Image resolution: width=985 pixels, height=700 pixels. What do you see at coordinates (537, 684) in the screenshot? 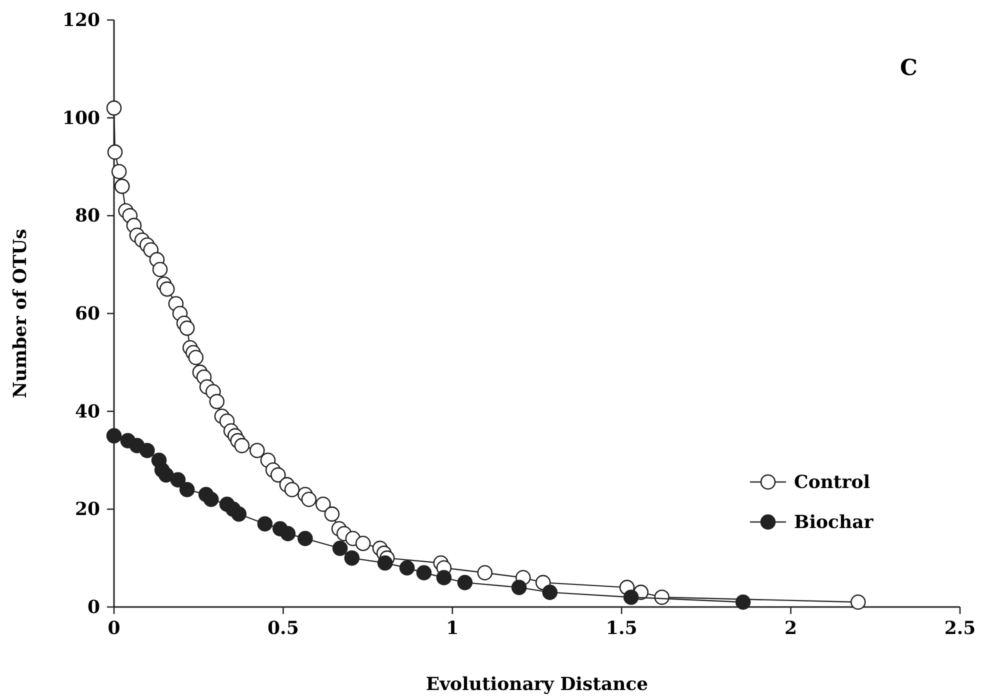
I see `x-axis-title: Evolutionary Distance` at bounding box center [537, 684].